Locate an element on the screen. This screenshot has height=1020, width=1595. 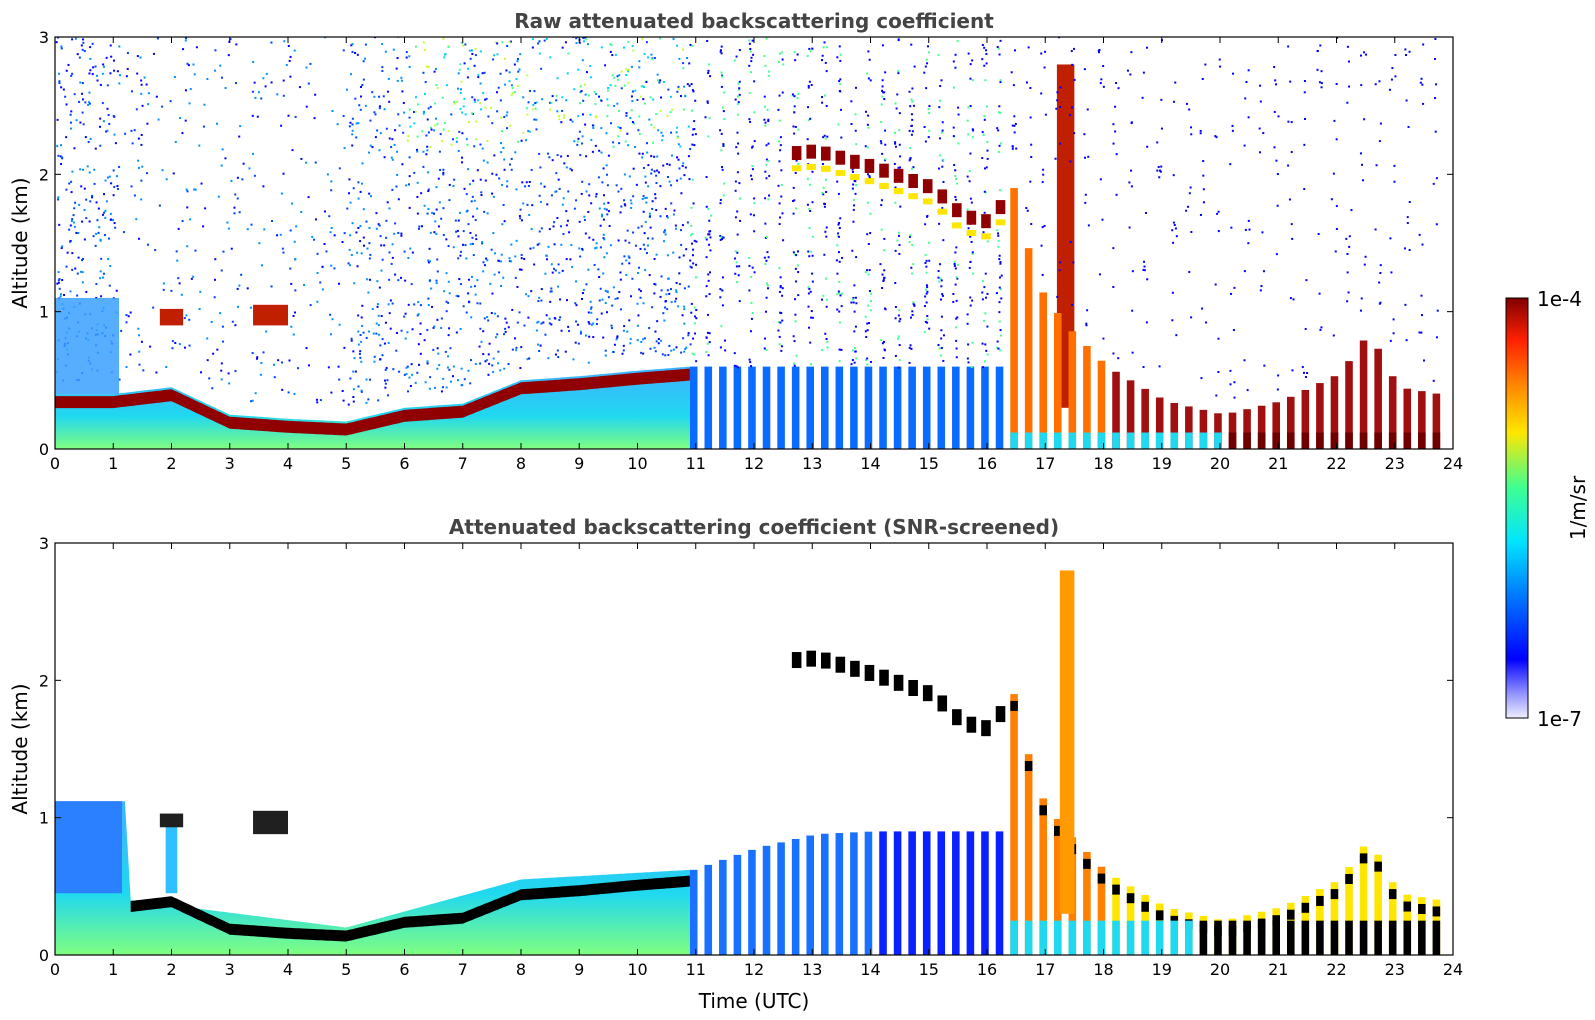
x-axis-label: Time (UTC) is located at coordinates (754, 1001).